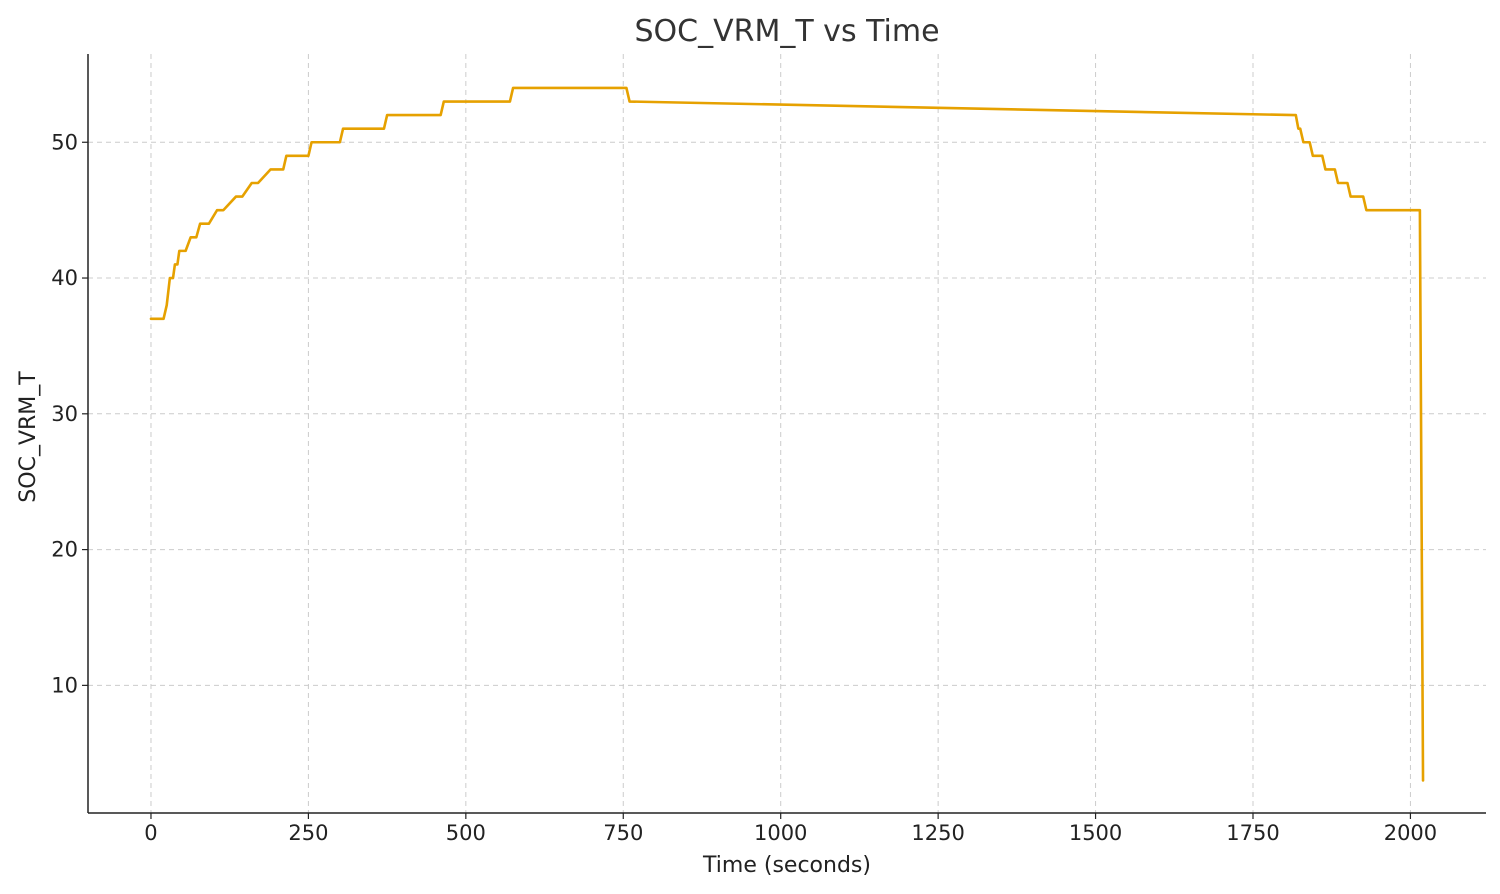 The width and height of the screenshot is (1500, 894). What do you see at coordinates (623, 833) in the screenshot?
I see `x-tick-label: 750` at bounding box center [623, 833].